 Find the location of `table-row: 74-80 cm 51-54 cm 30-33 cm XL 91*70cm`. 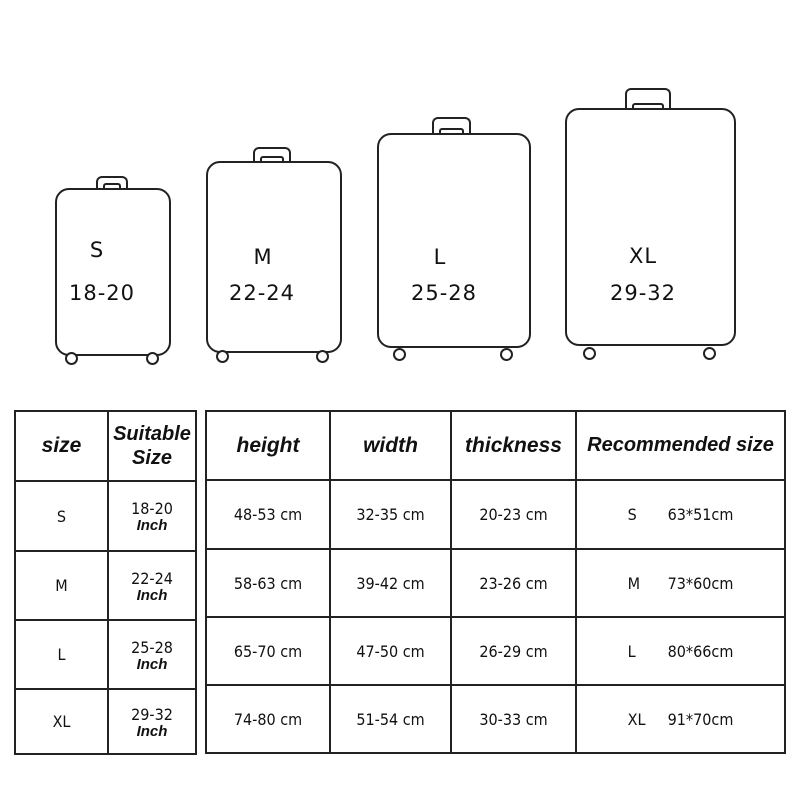

table-row: 74-80 cm 51-54 cm 30-33 cm XL 91*70cm is located at coordinates (495, 719).